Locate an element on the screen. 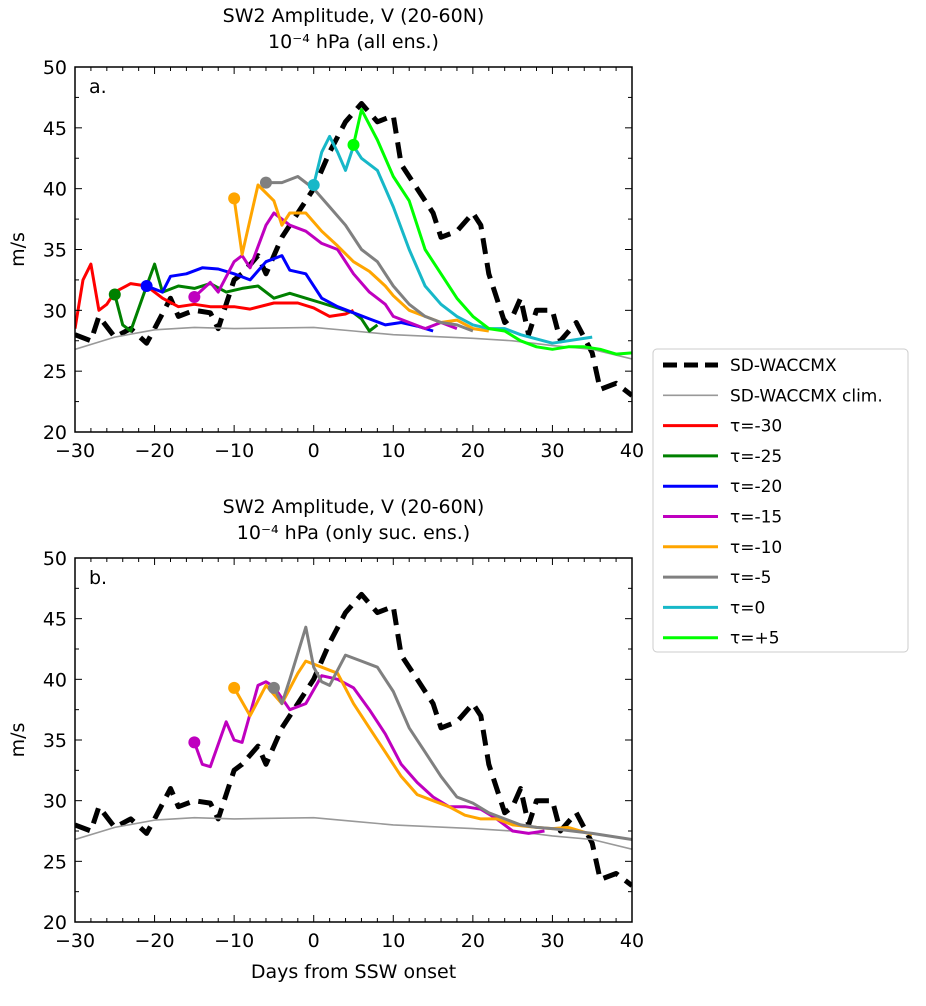 Image resolution: width=926 pixels, height=1006 pixels. legend-label-2: τ=-30 is located at coordinates (756, 427).